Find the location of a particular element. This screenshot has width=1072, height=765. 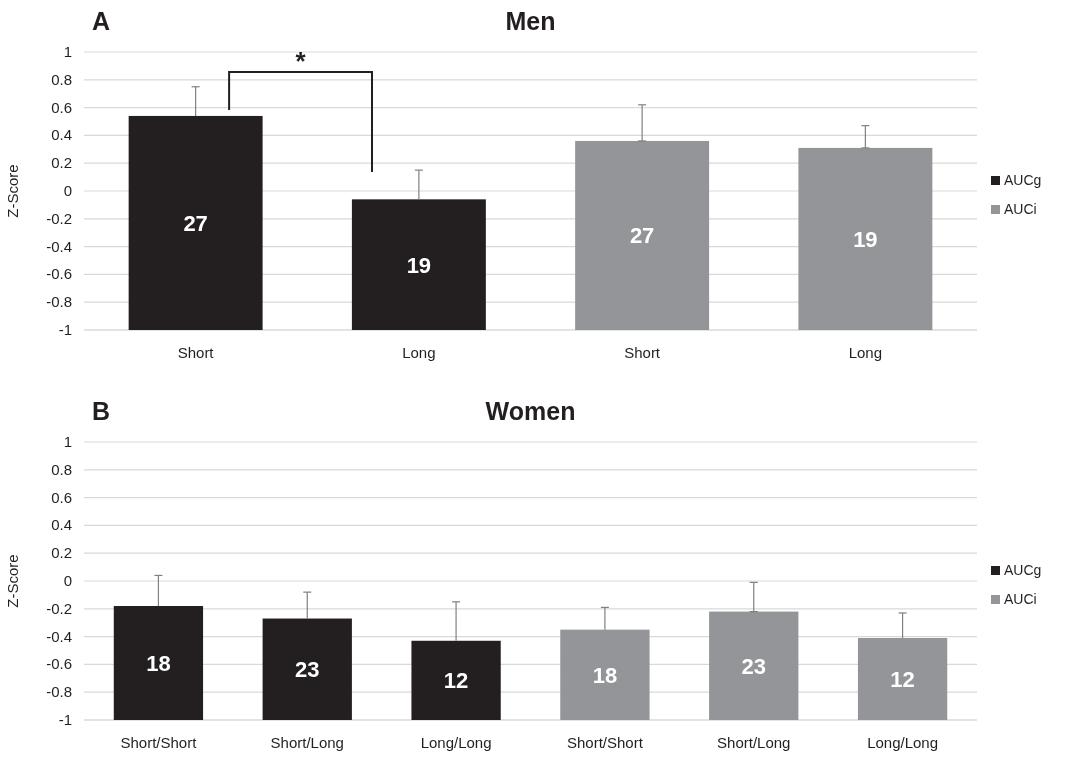

text: B is located at coordinates (101, 411).